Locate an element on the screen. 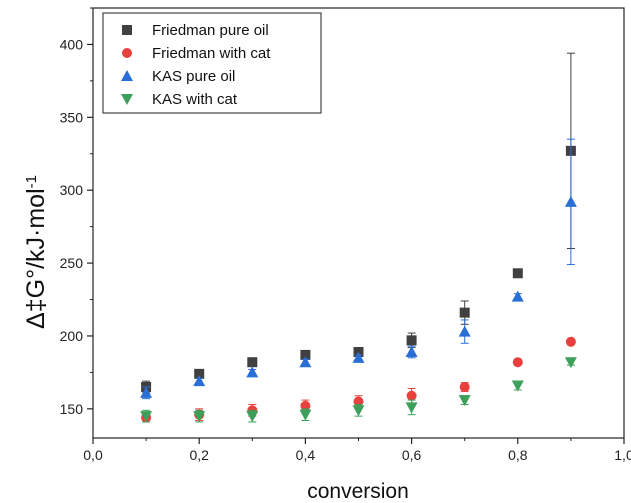  x-tick-label: 0,0 is located at coordinates (93, 455).